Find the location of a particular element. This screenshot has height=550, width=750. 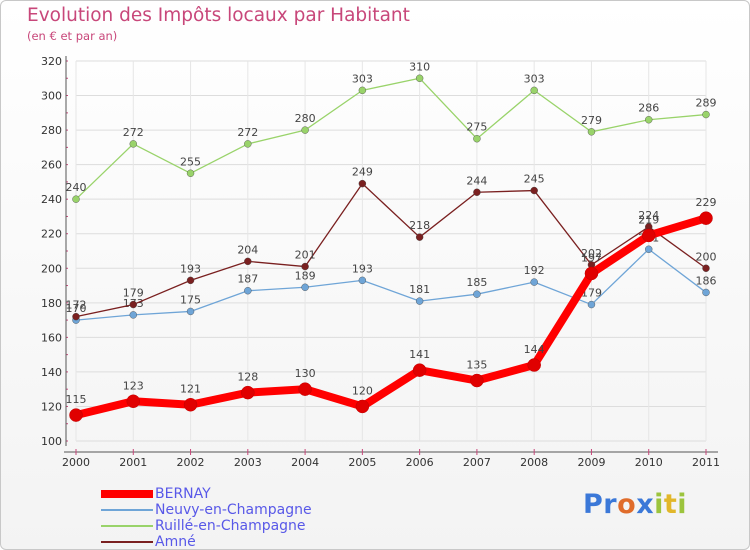

data-label: 272 is located at coordinates (133, 132).